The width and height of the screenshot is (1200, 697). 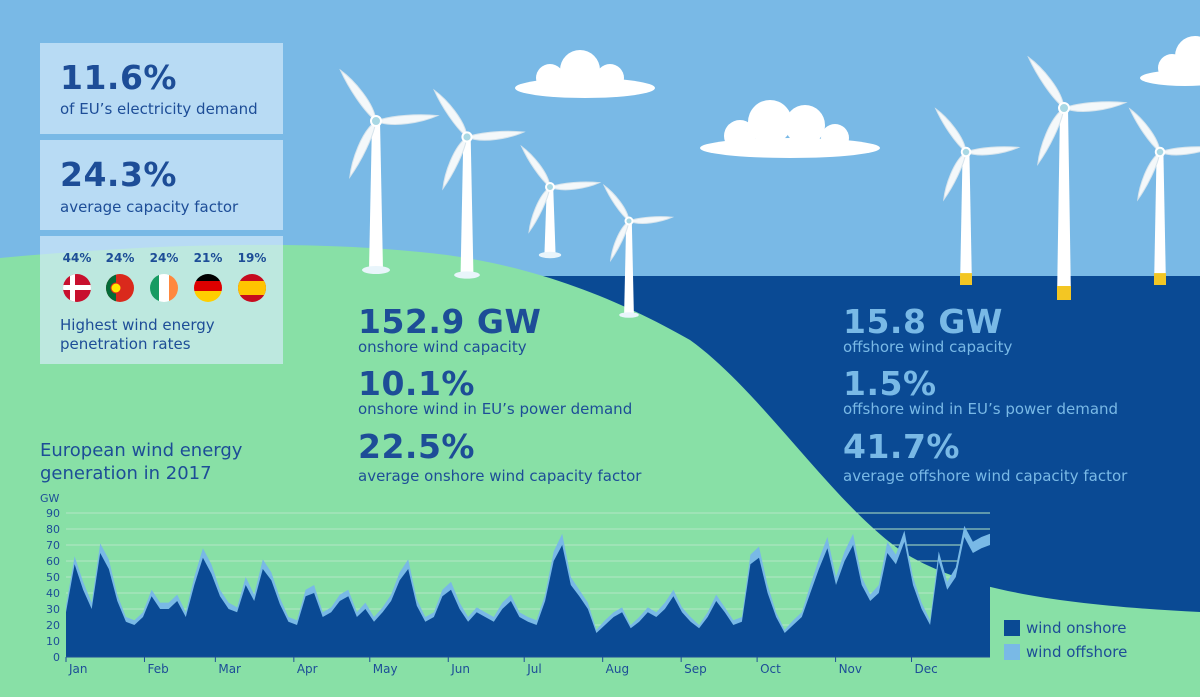 I want to click on penetration-label-line2: penetration rates, so click(x=125, y=344).